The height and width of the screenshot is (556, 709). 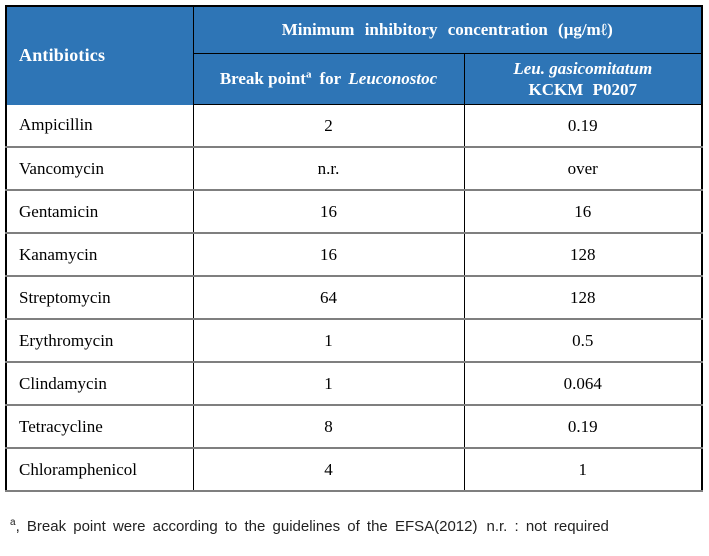 What do you see at coordinates (13, 522) in the screenshot?
I see `footnote-superscript: a` at bounding box center [13, 522].